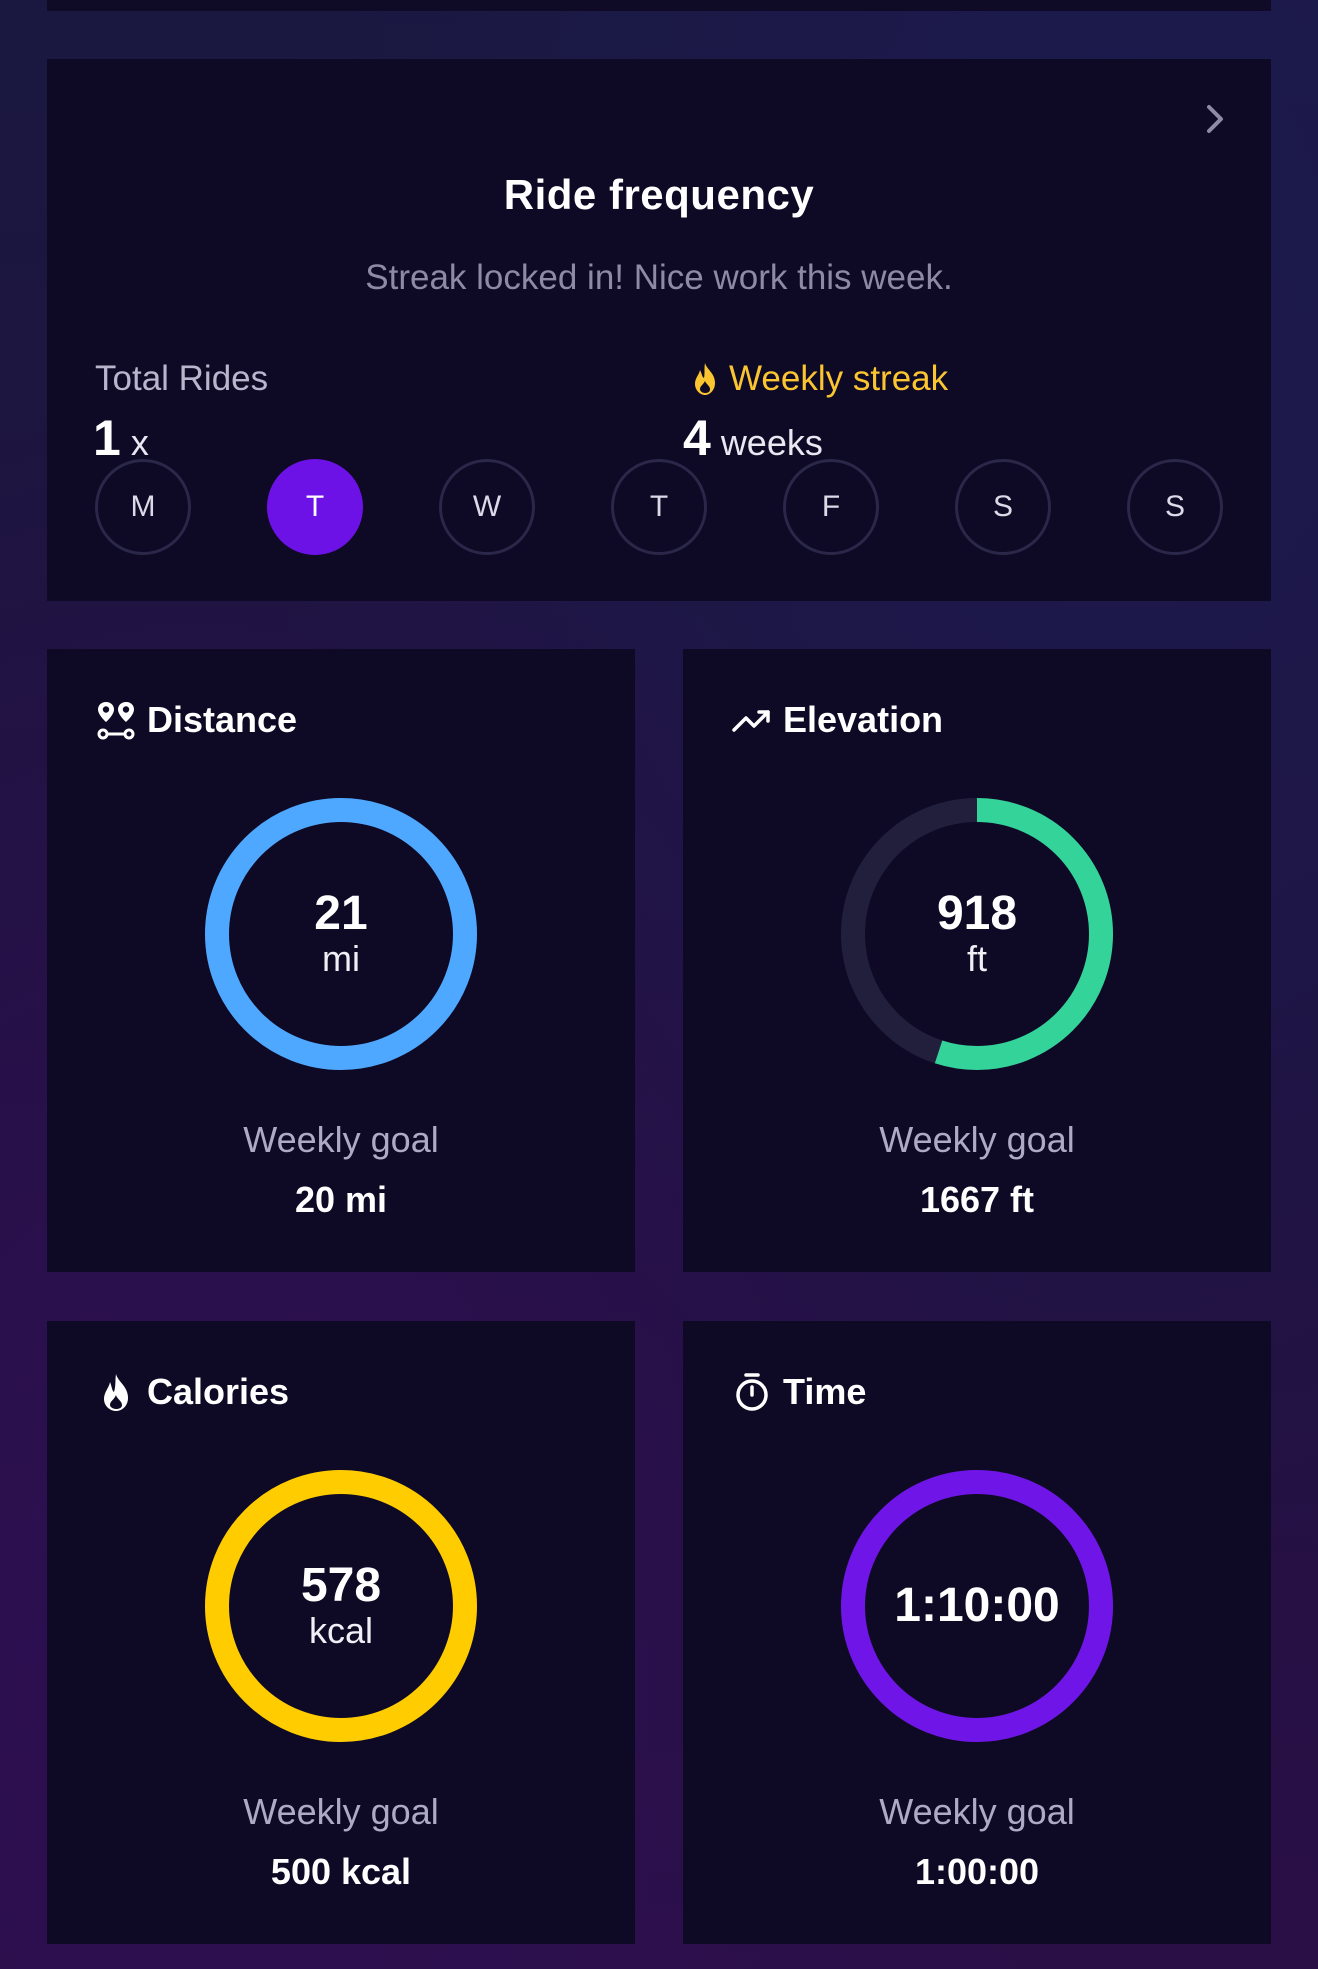 Image resolution: width=1318 pixels, height=1969 pixels. I want to click on distance-ring-center: 21 mi, so click(341, 934).